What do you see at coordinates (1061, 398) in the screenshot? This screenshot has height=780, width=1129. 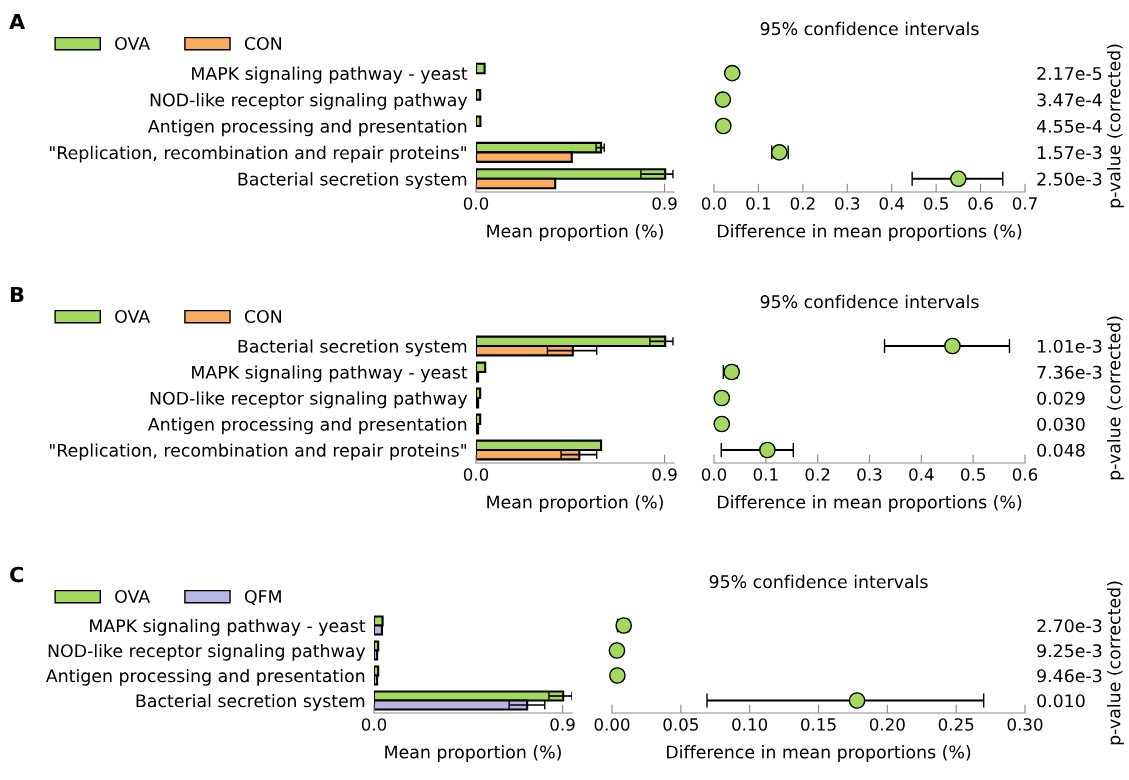 I see `y-tick-label: 0.029` at bounding box center [1061, 398].